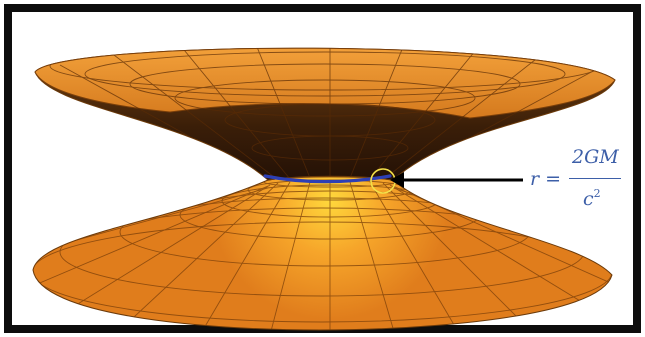  I want to click on formula-denominator: c2, so click(592, 198).